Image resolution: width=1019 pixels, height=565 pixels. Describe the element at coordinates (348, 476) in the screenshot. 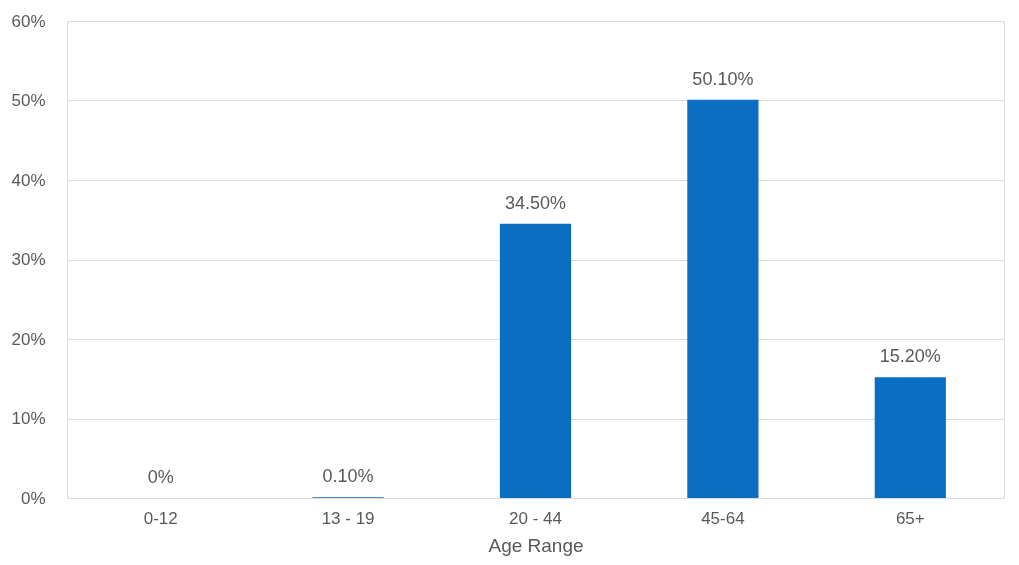

I see `data-label: 0.10%` at that location.